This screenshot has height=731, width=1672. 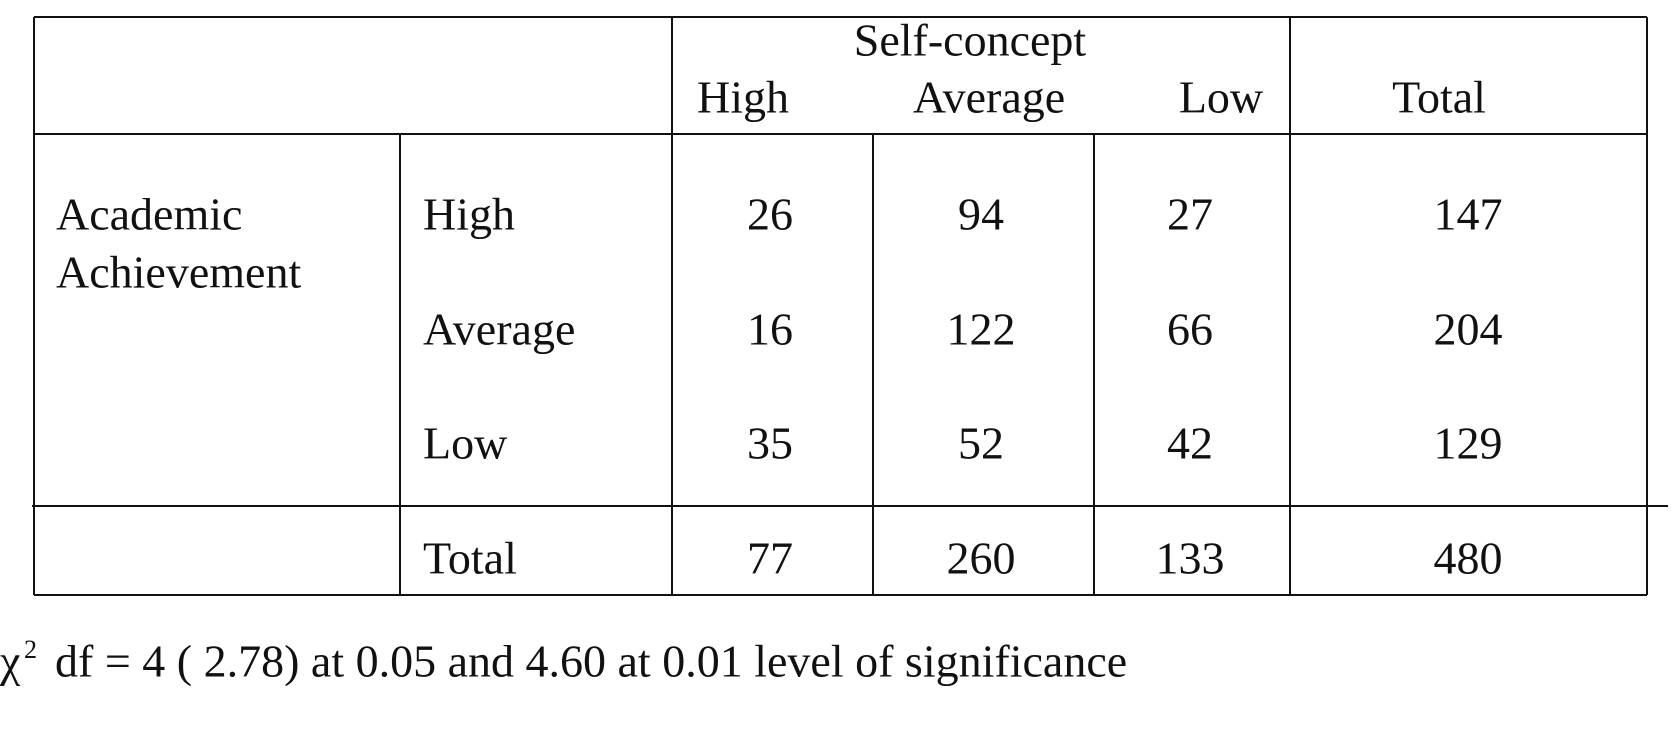 I want to click on total-cell: 129, so click(x=1468, y=443).